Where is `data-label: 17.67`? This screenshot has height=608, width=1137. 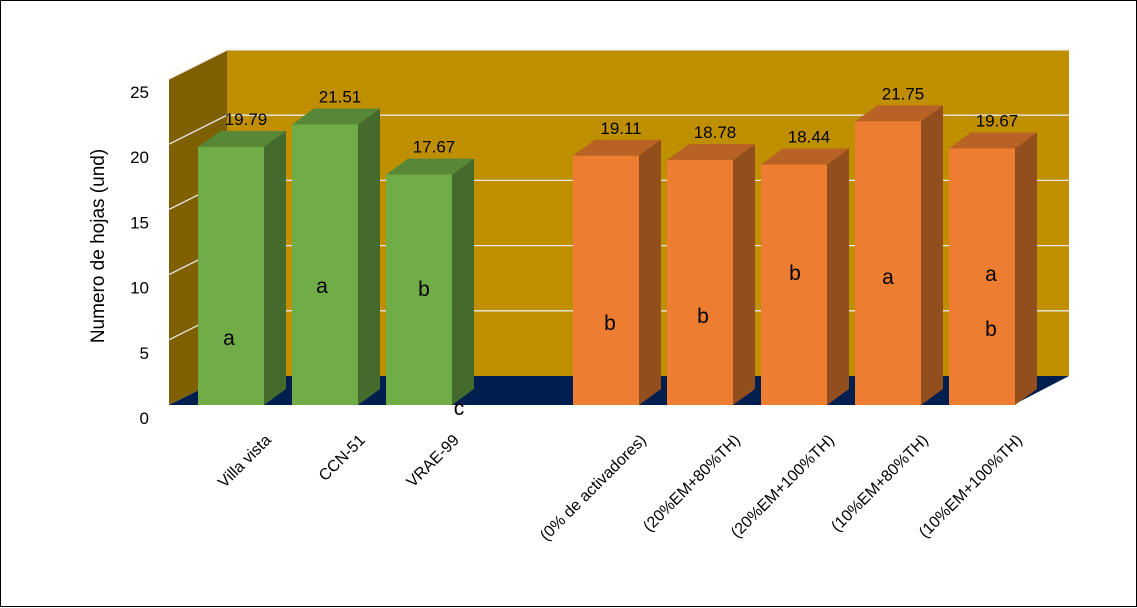 data-label: 17.67 is located at coordinates (434, 147).